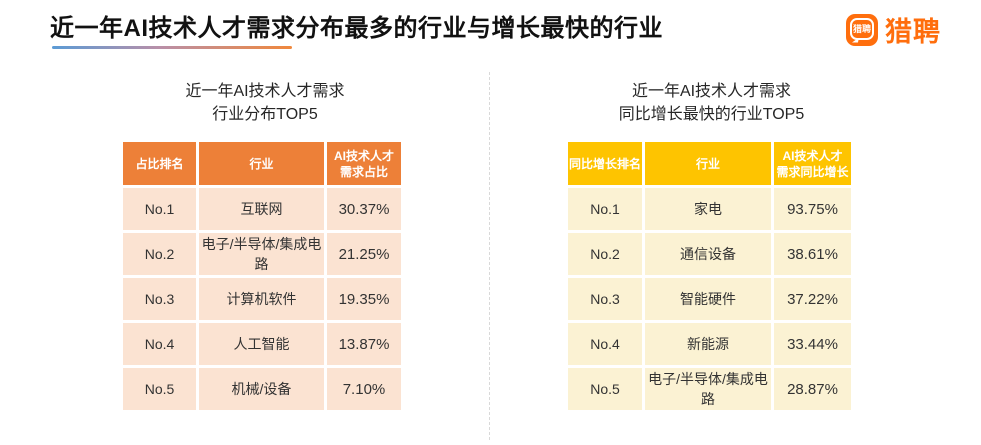  What do you see at coordinates (265, 91) in the screenshot?
I see `left-panel-title-line1: 近一年AI技术人才需求` at bounding box center [265, 91].